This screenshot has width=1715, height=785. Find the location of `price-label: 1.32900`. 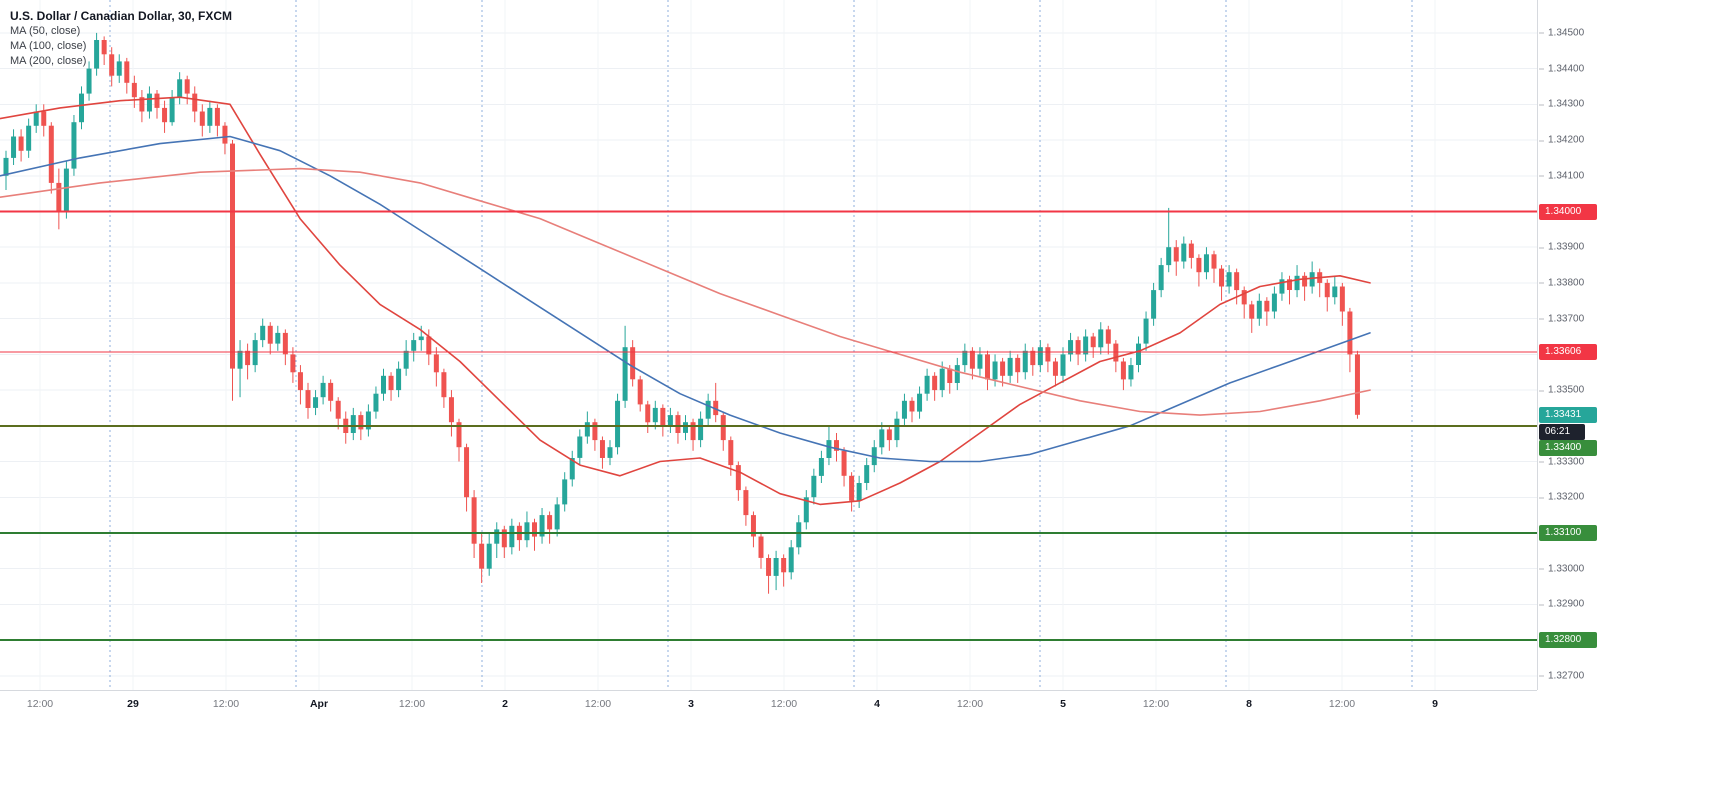

price-label: 1.32900 is located at coordinates (1561, 604).